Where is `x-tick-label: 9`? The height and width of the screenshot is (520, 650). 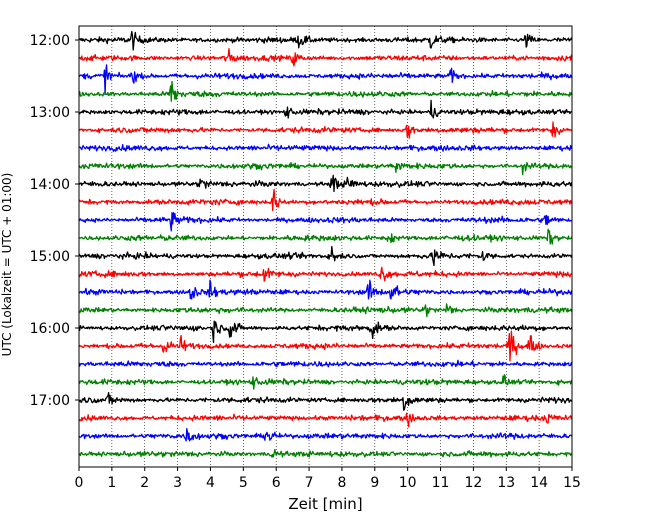
x-tick-label: 9 is located at coordinates (374, 483).